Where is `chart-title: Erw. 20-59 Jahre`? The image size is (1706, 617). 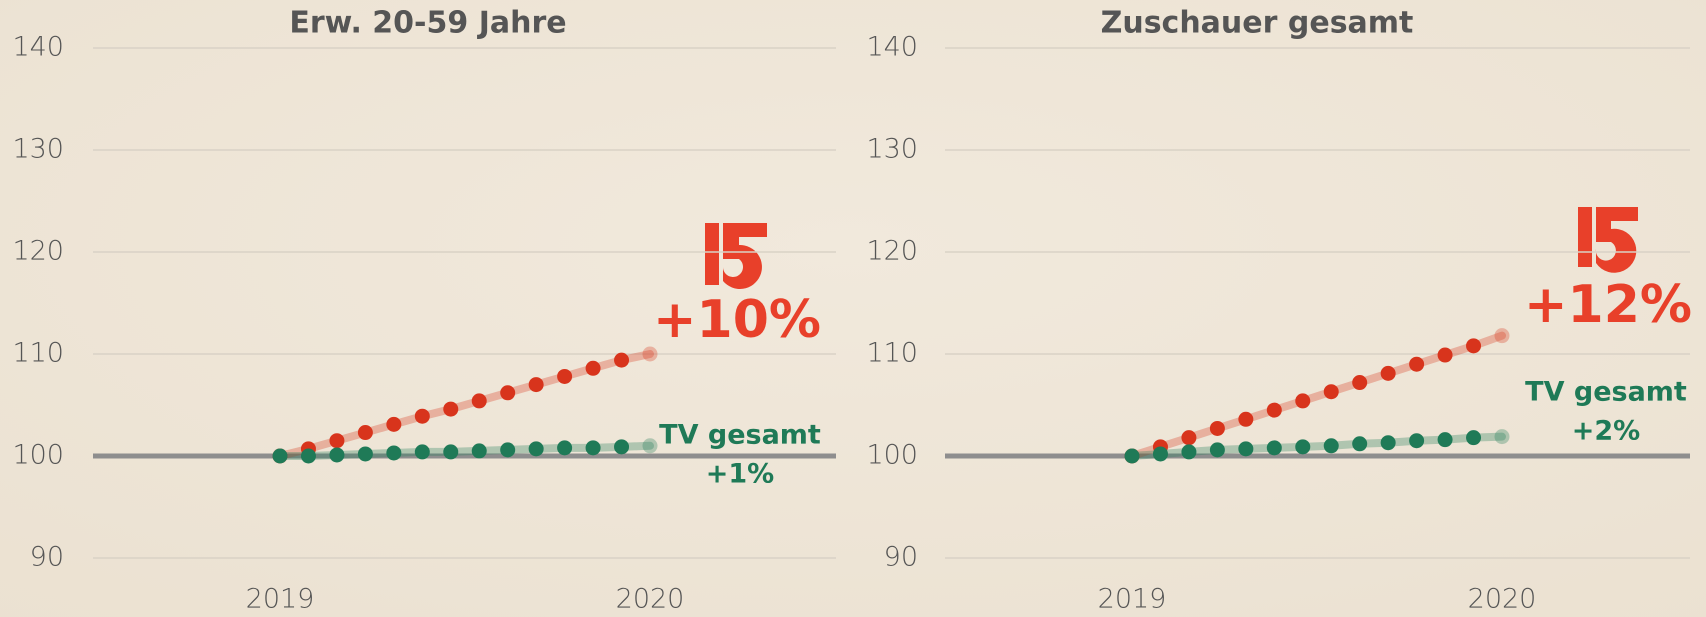 chart-title: Erw. 20-59 Jahre is located at coordinates (427, 23).